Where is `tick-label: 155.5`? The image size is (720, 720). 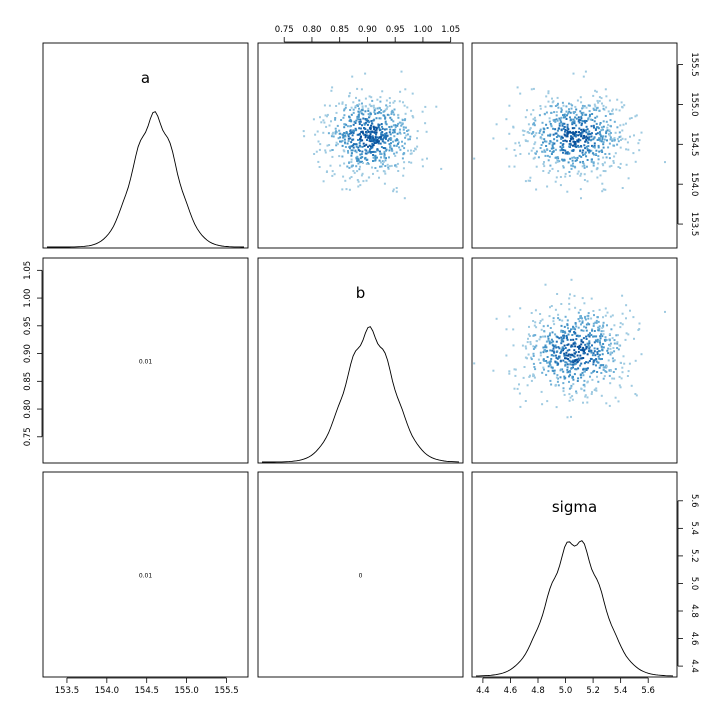
tick-label: 155.5 is located at coordinates (694, 64).